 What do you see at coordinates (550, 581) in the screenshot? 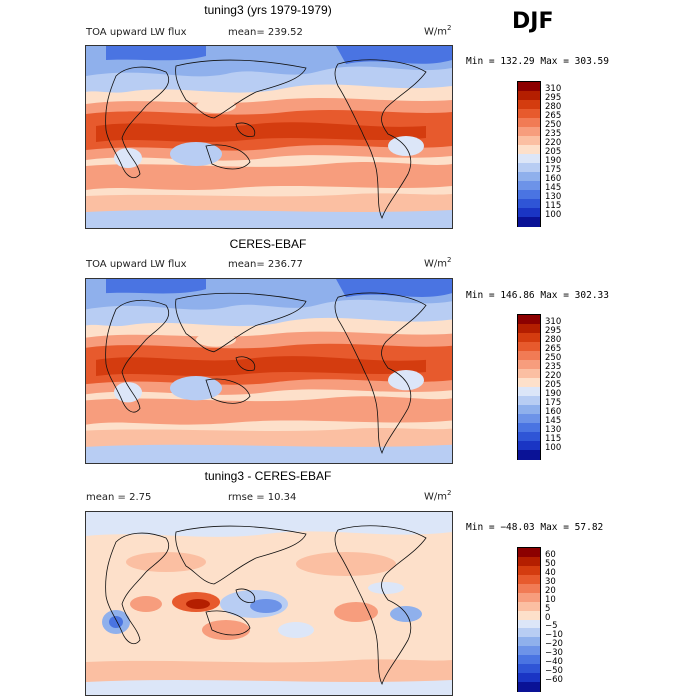
I see `colorbar-label: 30` at bounding box center [550, 581].